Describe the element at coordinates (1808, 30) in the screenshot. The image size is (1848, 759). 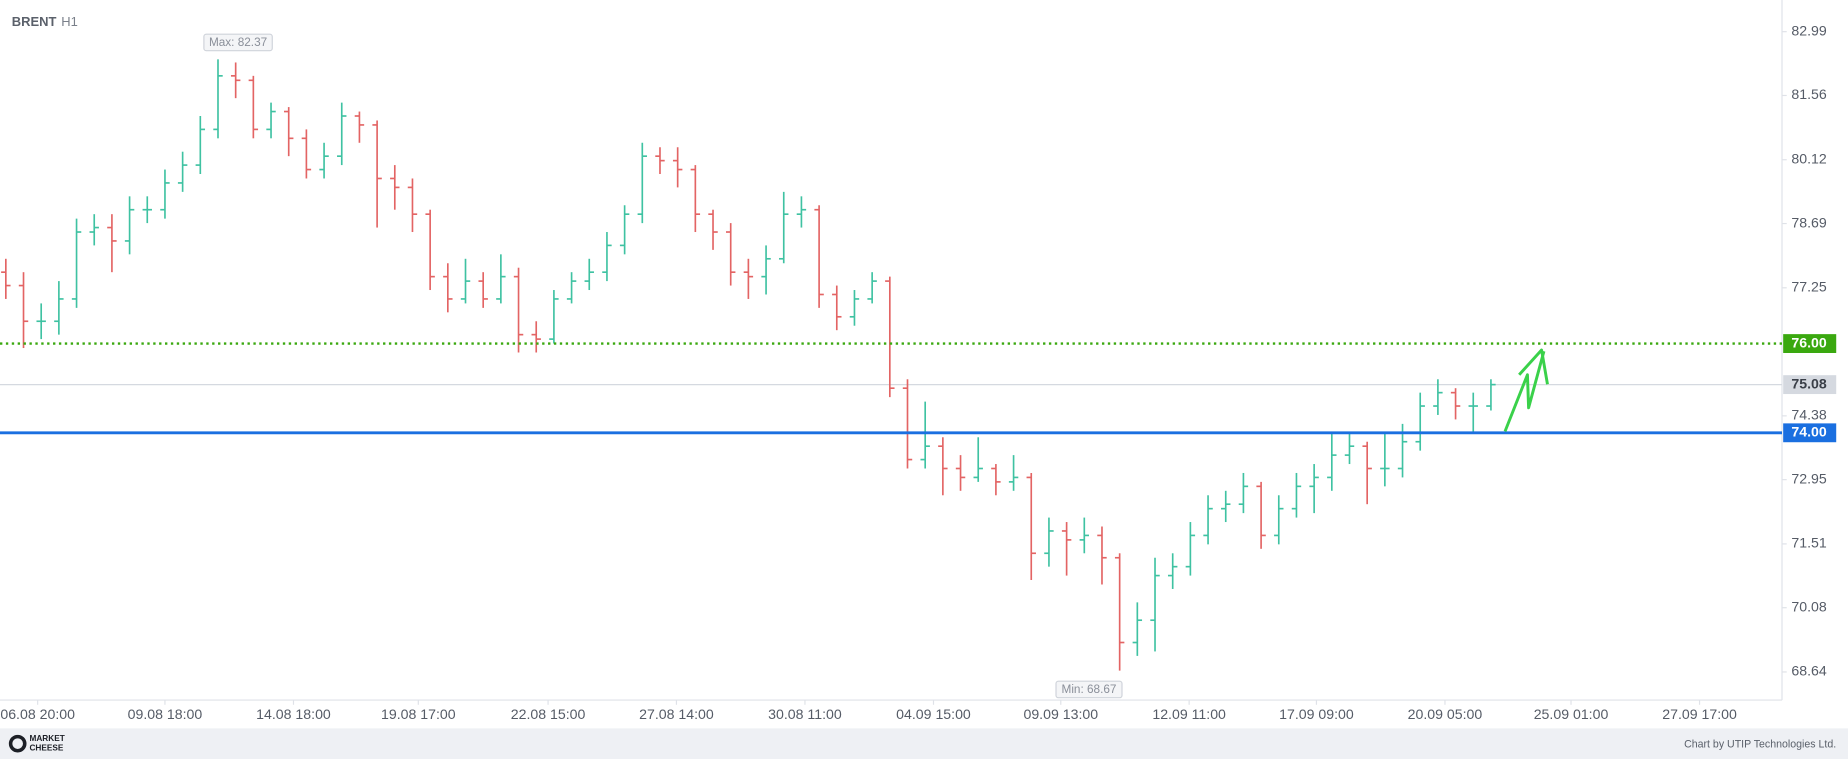
I see `y-tick-label: 82.99` at that location.